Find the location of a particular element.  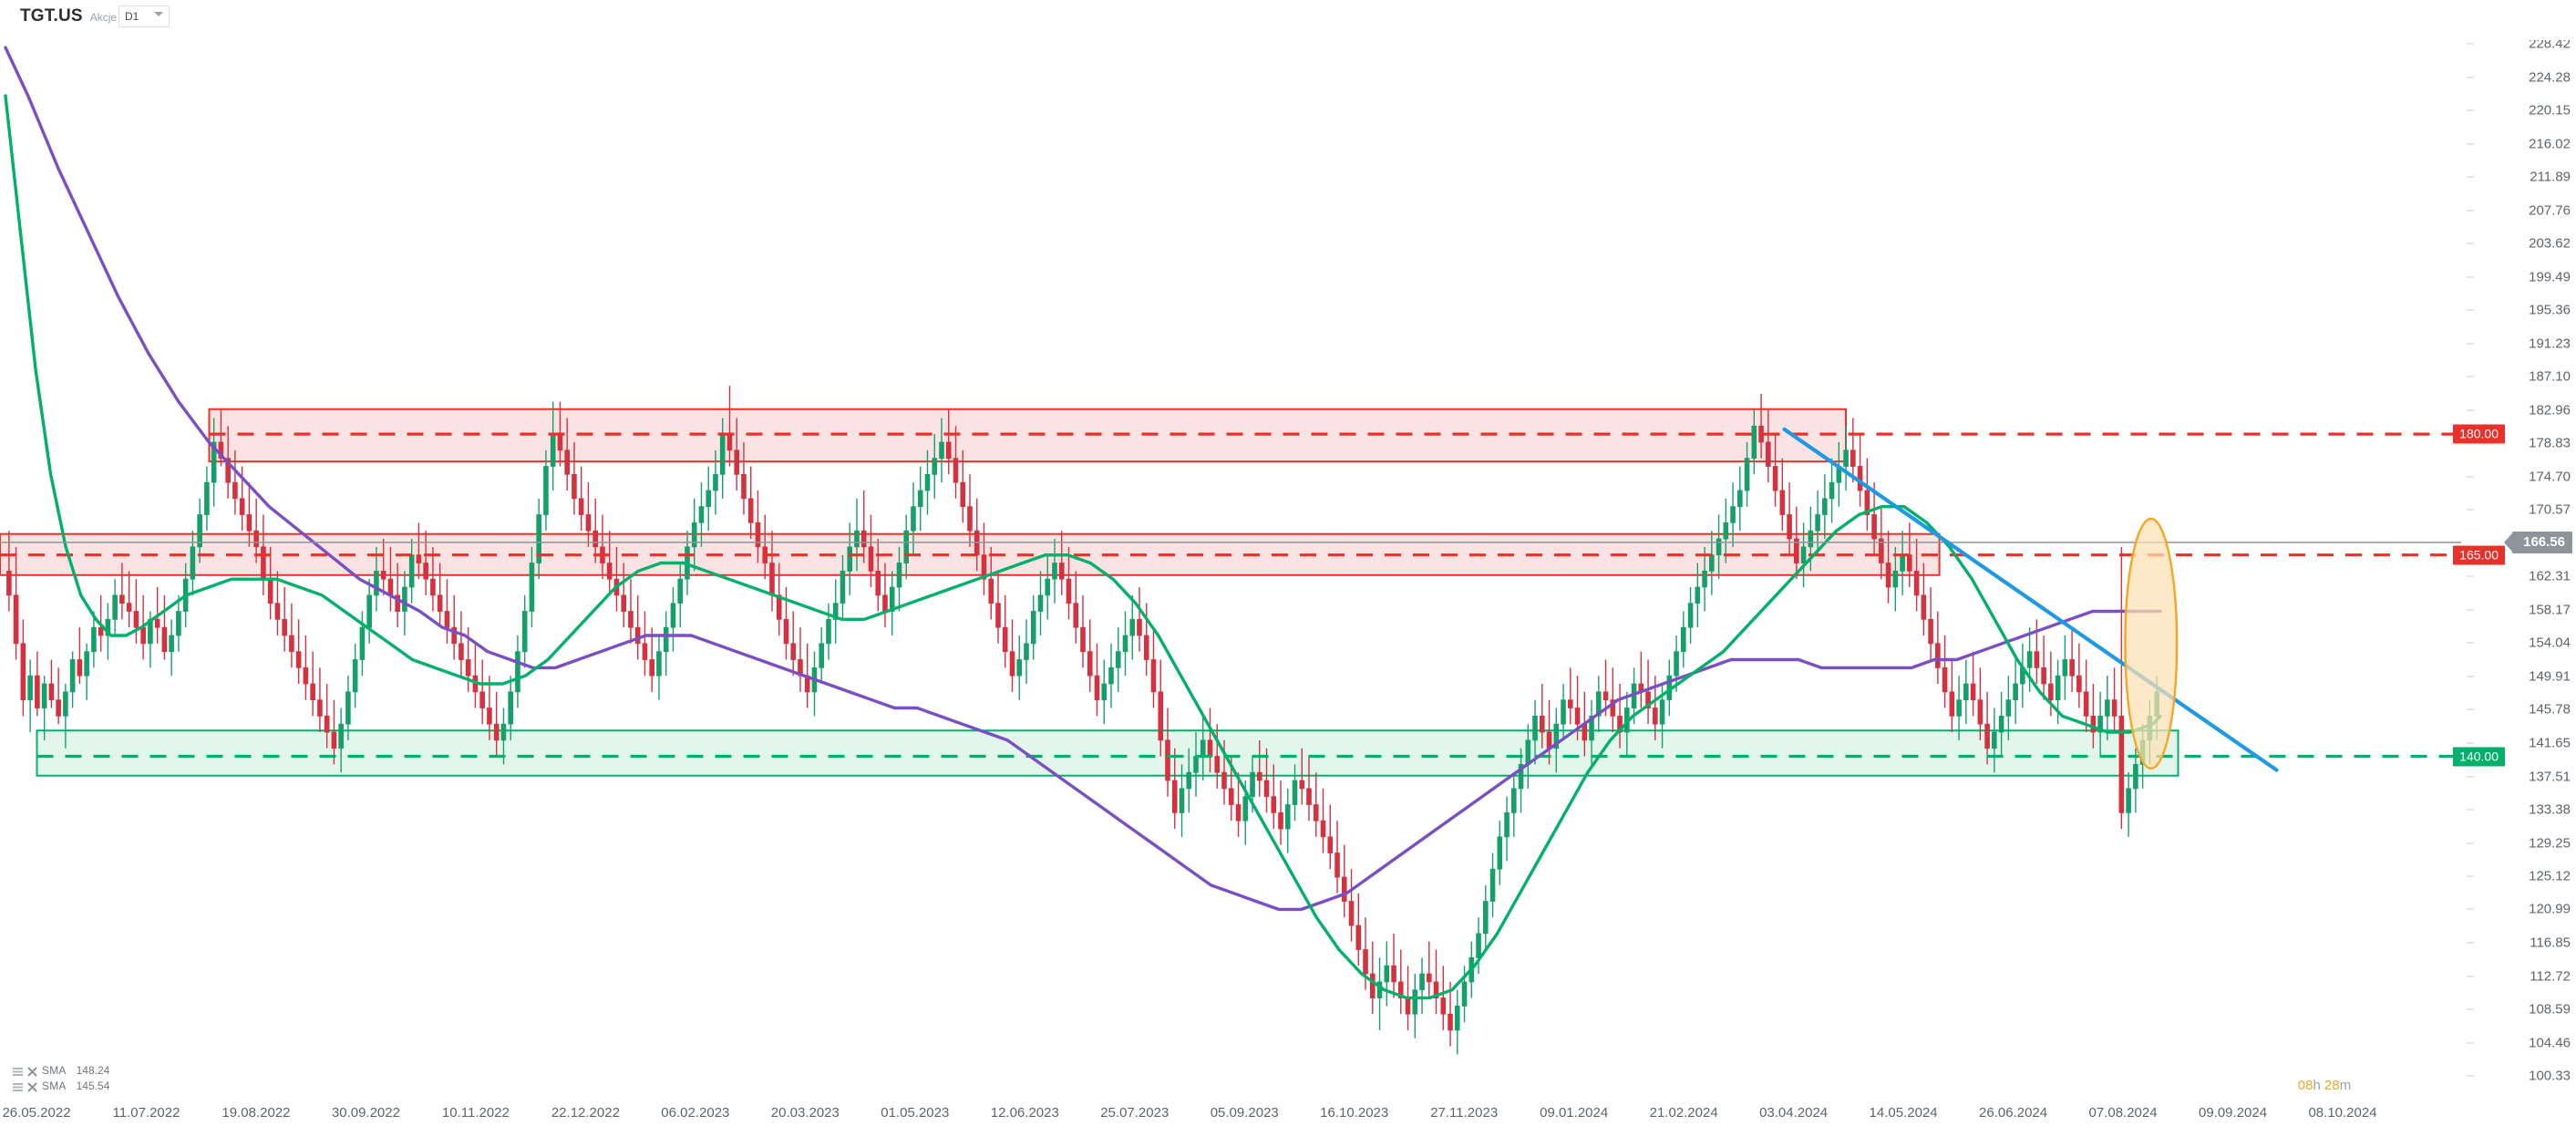

date-tick-label: 05.09.2023 is located at coordinates (1244, 1113).